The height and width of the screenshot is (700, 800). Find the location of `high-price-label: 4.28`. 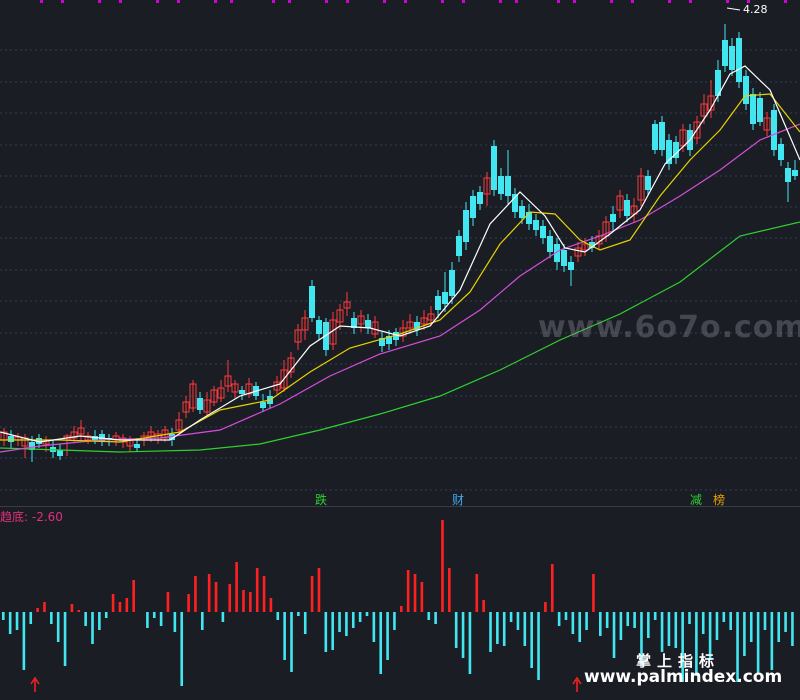

high-price-label: 4.28 is located at coordinates (755, 9).